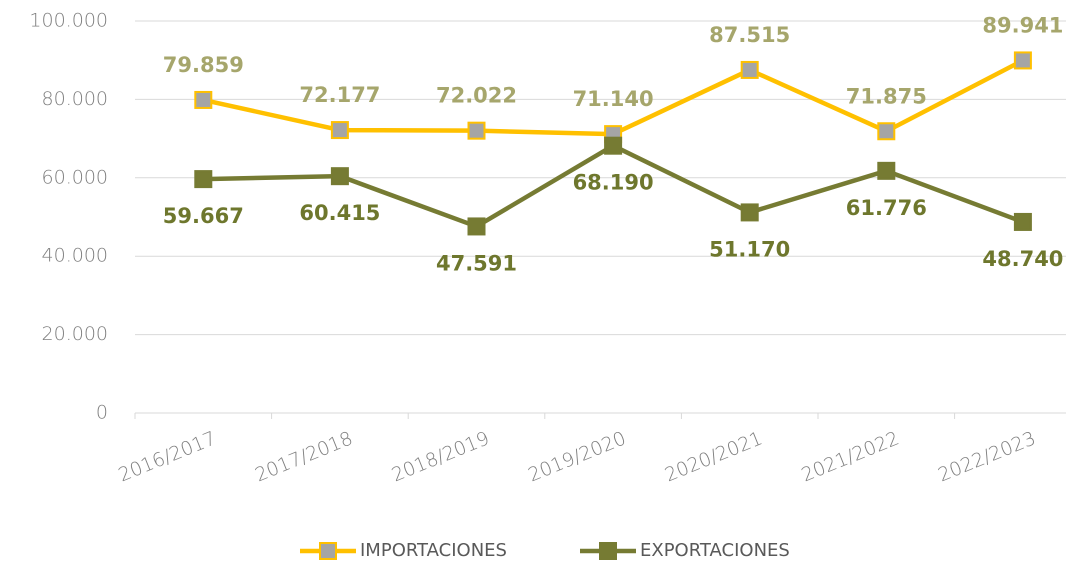  Describe the element at coordinates (749, 35) in the screenshot. I see `value-label: 87.515` at that location.